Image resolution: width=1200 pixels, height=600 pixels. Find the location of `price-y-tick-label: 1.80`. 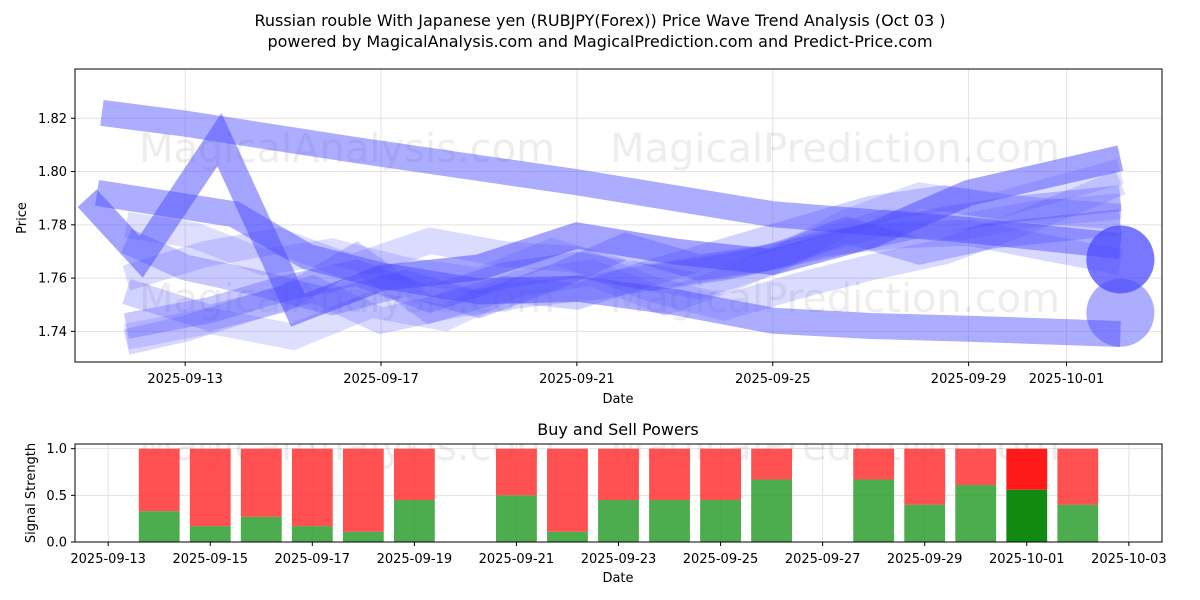

price-y-tick-label: 1.80 is located at coordinates (52, 172).